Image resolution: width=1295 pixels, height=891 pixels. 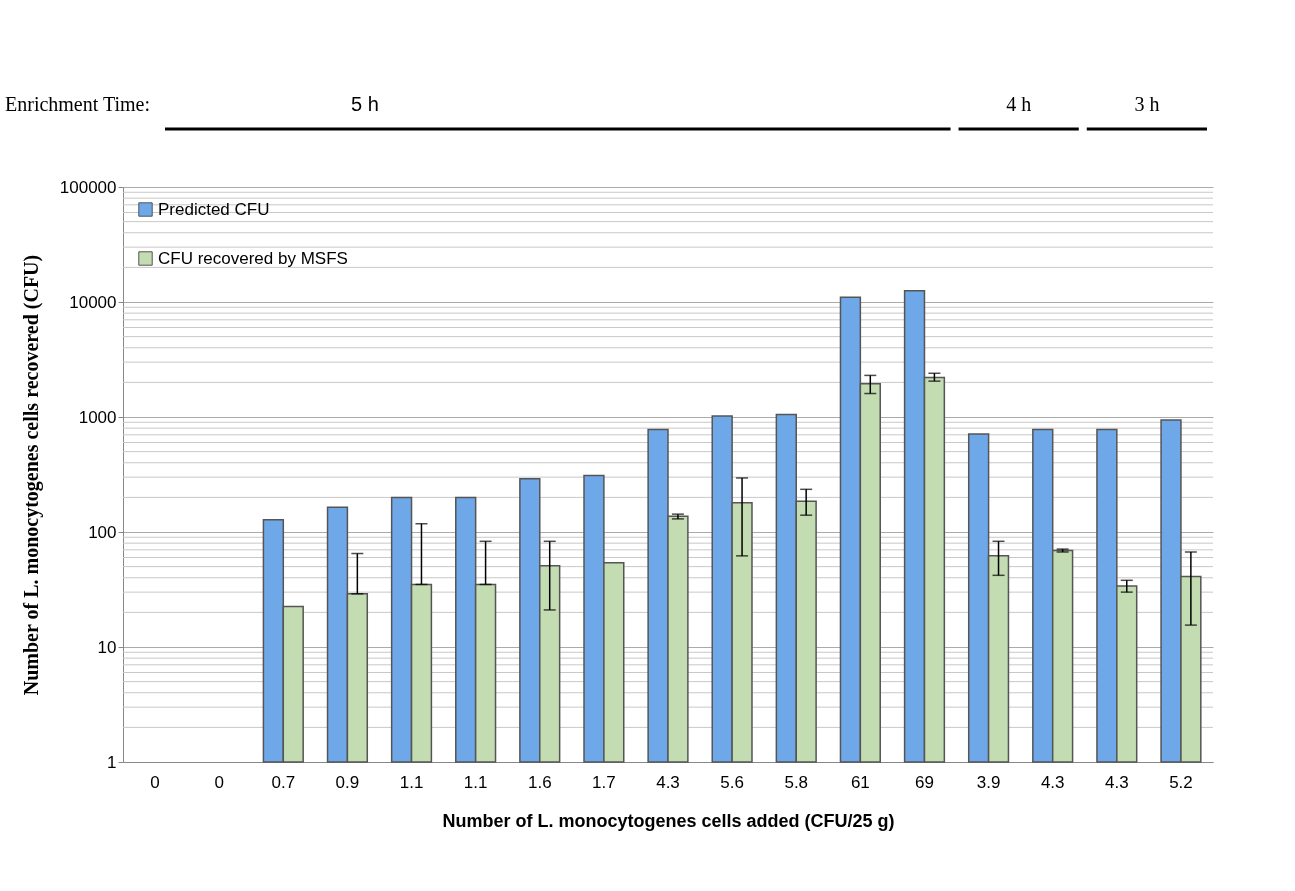 What do you see at coordinates (77, 104) in the screenshot?
I see `text: Enrichment Time:` at bounding box center [77, 104].